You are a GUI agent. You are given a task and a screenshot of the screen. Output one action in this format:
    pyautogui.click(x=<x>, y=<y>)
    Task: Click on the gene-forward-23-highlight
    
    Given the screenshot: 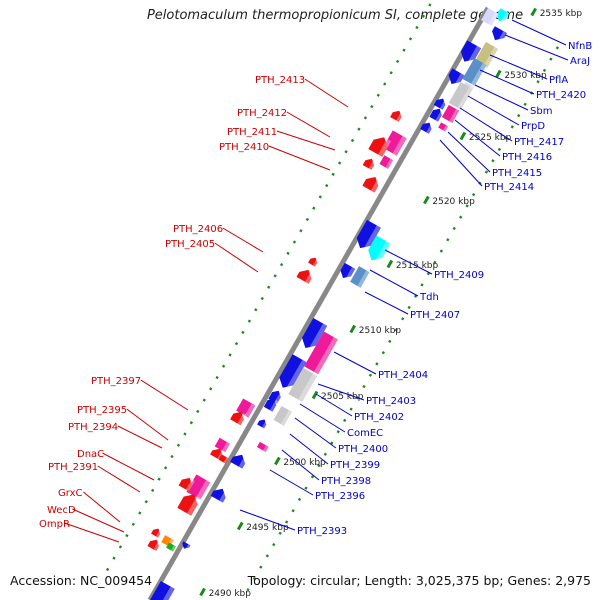 What is the action you would take?
    pyautogui.click(x=274, y=405)
    